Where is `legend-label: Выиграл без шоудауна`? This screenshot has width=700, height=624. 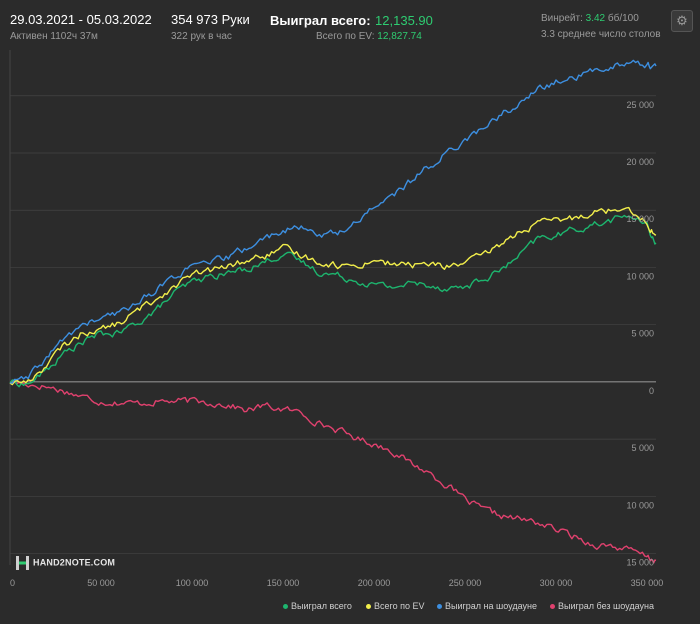 legend-label: Выиграл без шоудауна is located at coordinates (606, 606).